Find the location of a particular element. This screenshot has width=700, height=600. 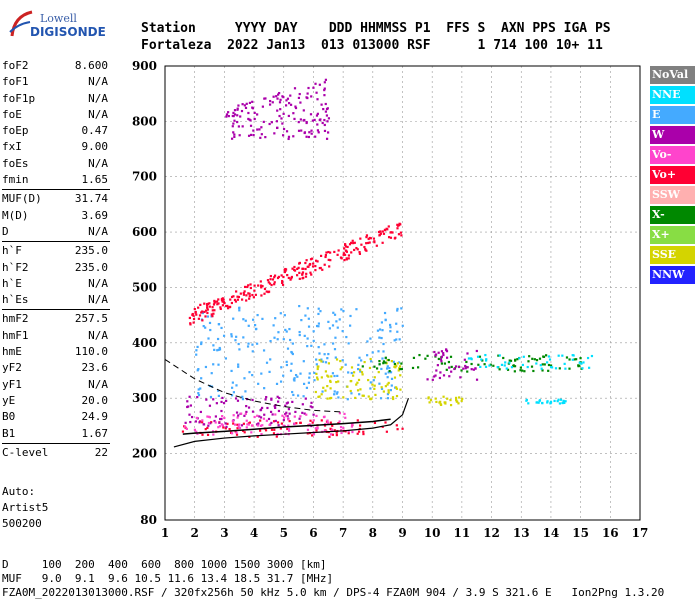

legend-item: E is located at coordinates (672, 115).